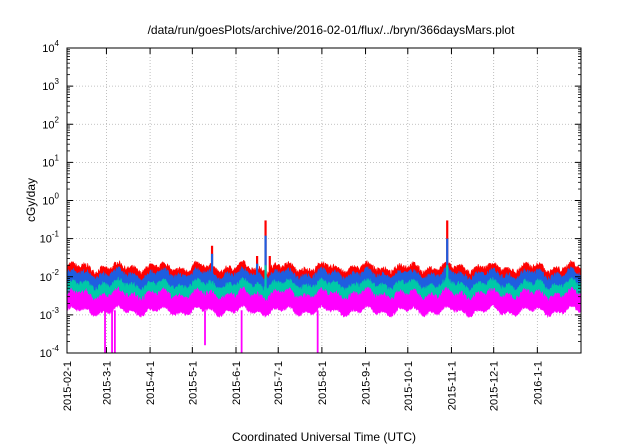 This screenshot has width=640, height=448. I want to click on x-tick-label: 2015-4-1, so click(151, 383).